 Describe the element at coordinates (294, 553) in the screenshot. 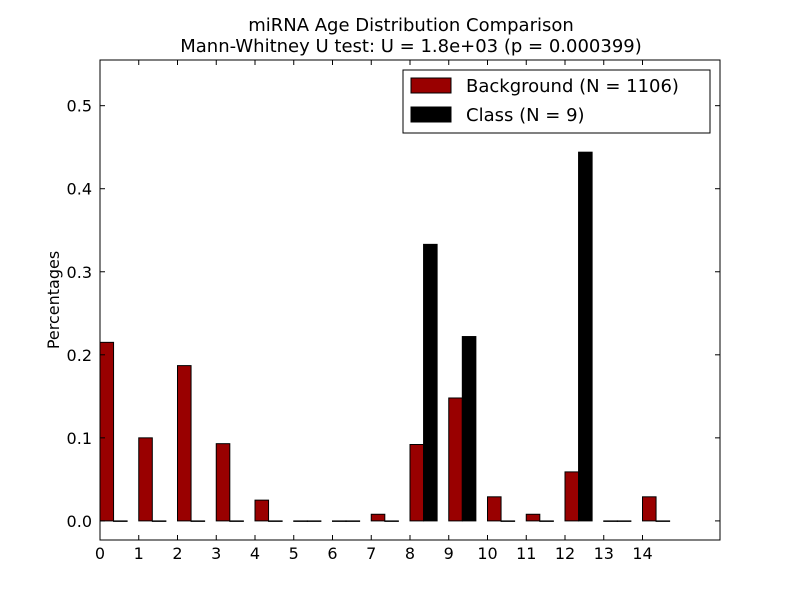

I see `x-tick-label-5: 5` at that location.